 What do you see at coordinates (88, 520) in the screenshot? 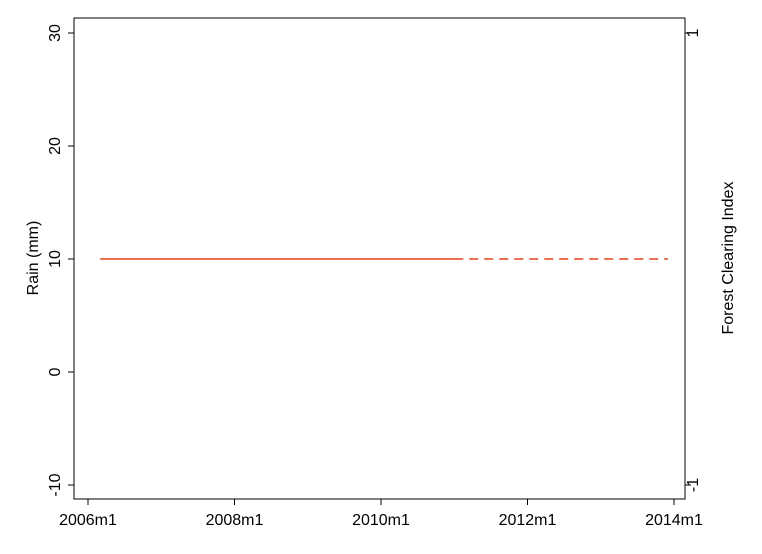
I see `x-tick-label: 2006m1` at bounding box center [88, 520].